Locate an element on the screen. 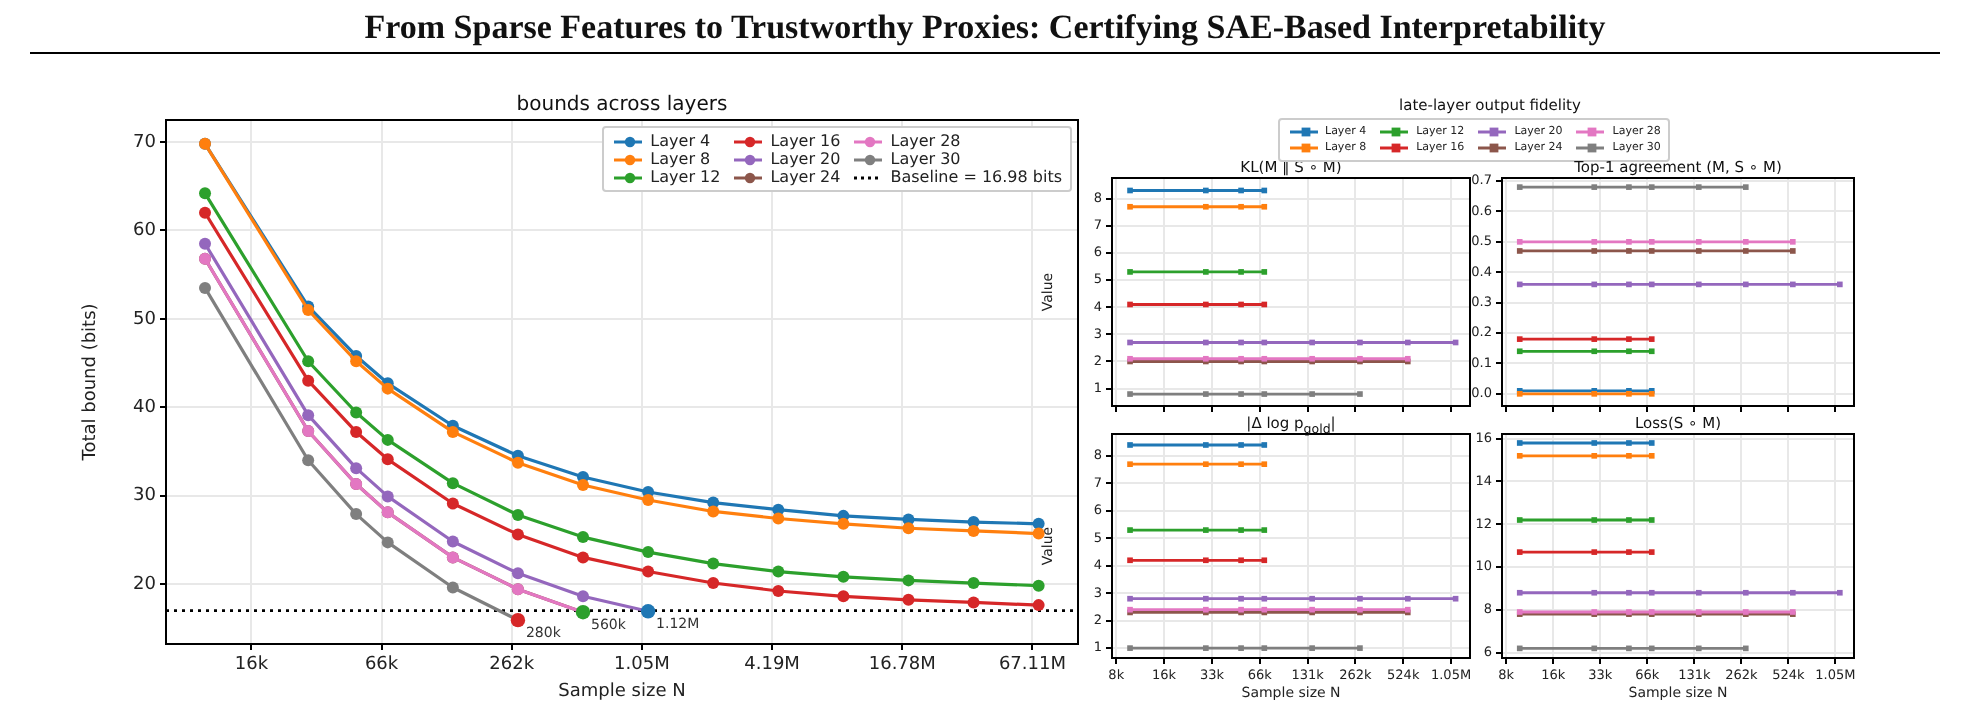 The width and height of the screenshot is (1970, 702). x-tick-label: 16k is located at coordinates (252, 665).